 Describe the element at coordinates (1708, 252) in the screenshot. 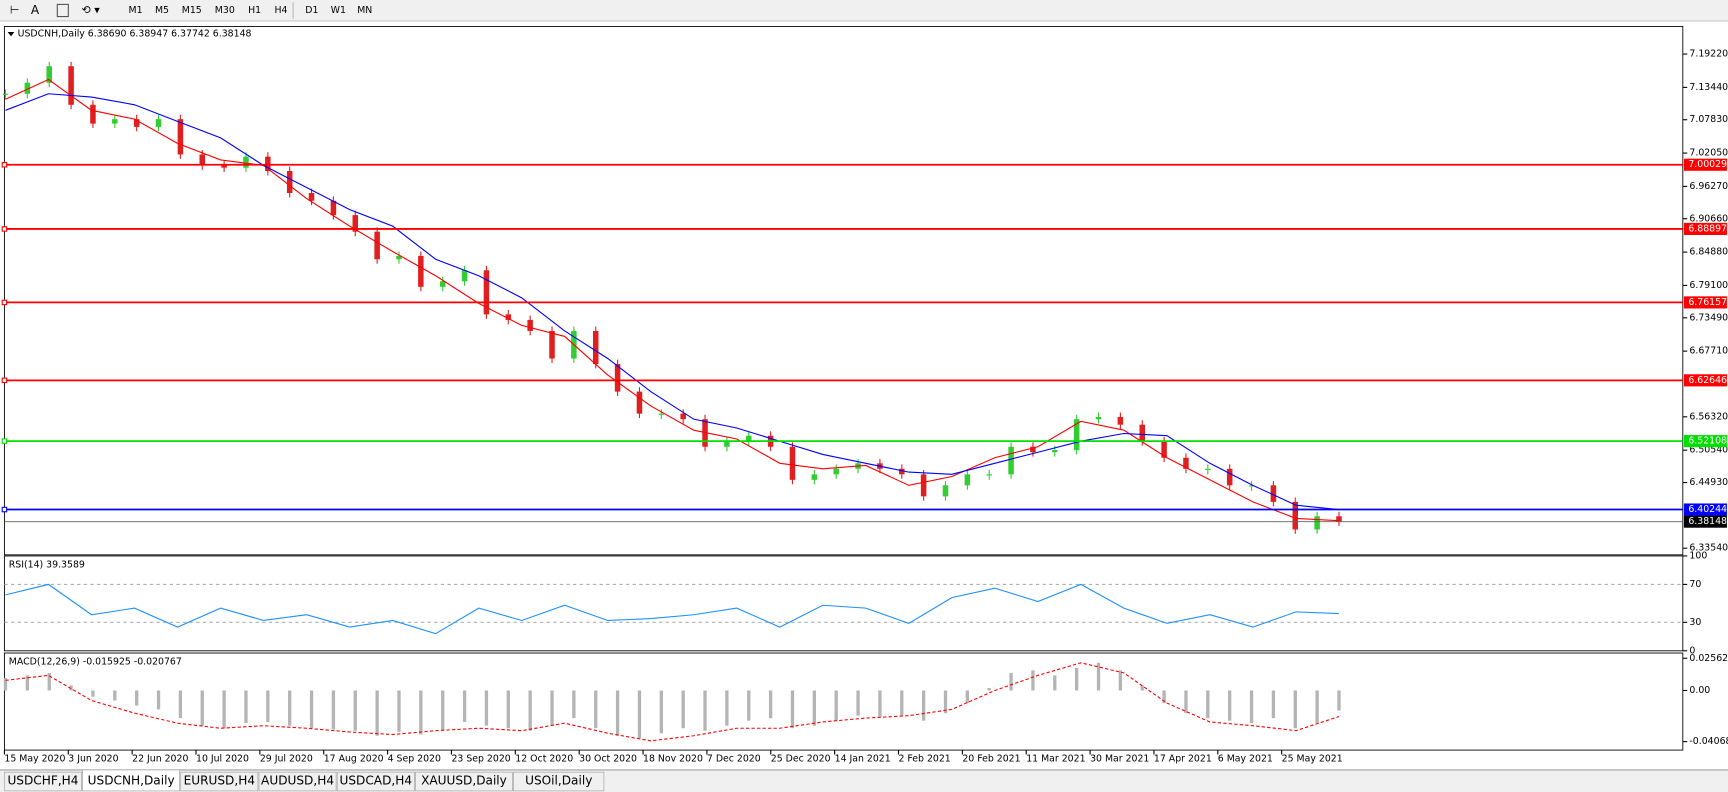

I see `price-label: 6.84880` at that location.